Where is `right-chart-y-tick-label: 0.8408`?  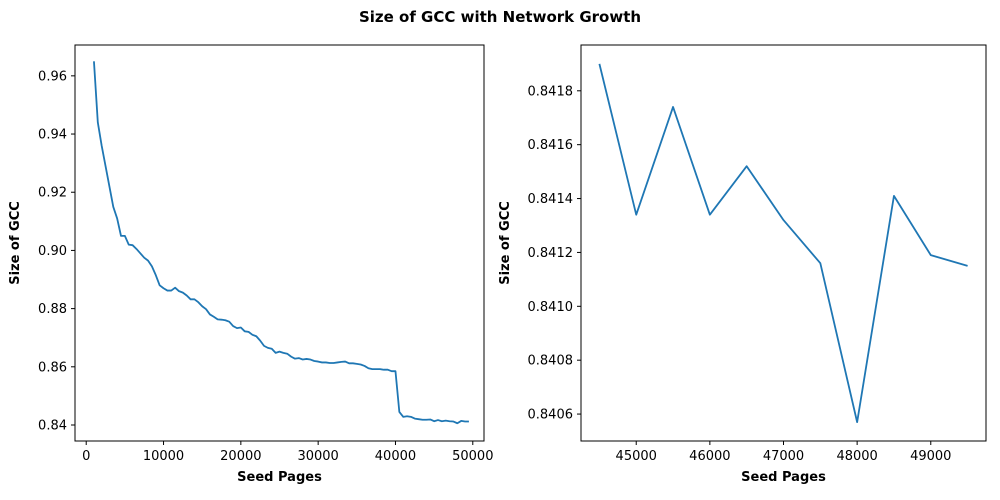 right-chart-y-tick-label: 0.8408 is located at coordinates (551, 361).